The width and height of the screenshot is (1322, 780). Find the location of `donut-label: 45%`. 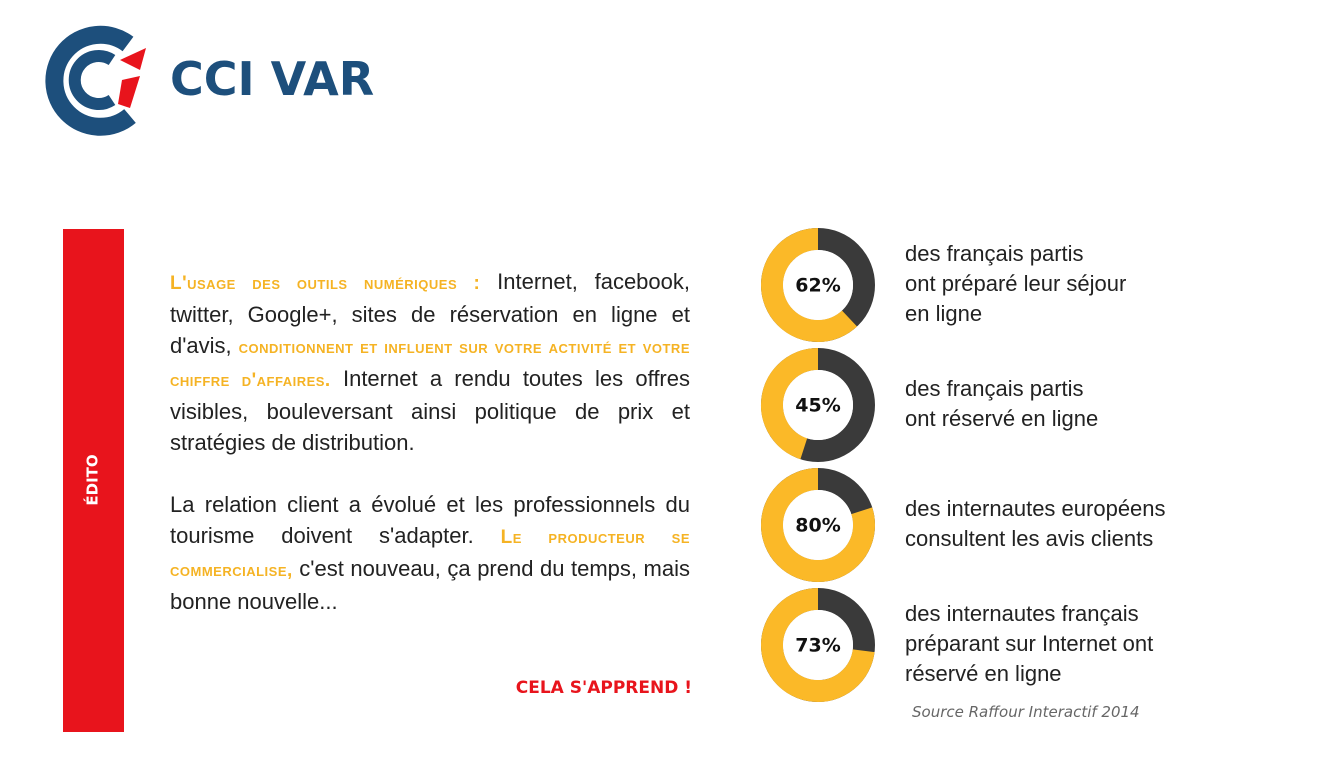

donut-label: 45% is located at coordinates (817, 406).